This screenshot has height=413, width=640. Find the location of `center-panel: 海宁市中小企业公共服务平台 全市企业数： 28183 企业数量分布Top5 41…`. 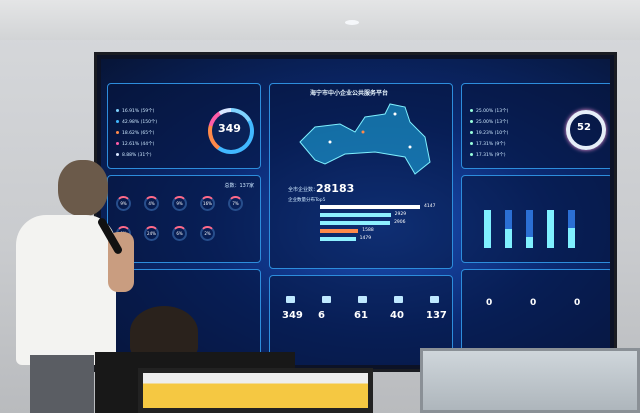

center-panel: 海宁市中小企业公共服务平台 全市企业数： 28183 企业数量分布Top5 41… is located at coordinates (361, 176).